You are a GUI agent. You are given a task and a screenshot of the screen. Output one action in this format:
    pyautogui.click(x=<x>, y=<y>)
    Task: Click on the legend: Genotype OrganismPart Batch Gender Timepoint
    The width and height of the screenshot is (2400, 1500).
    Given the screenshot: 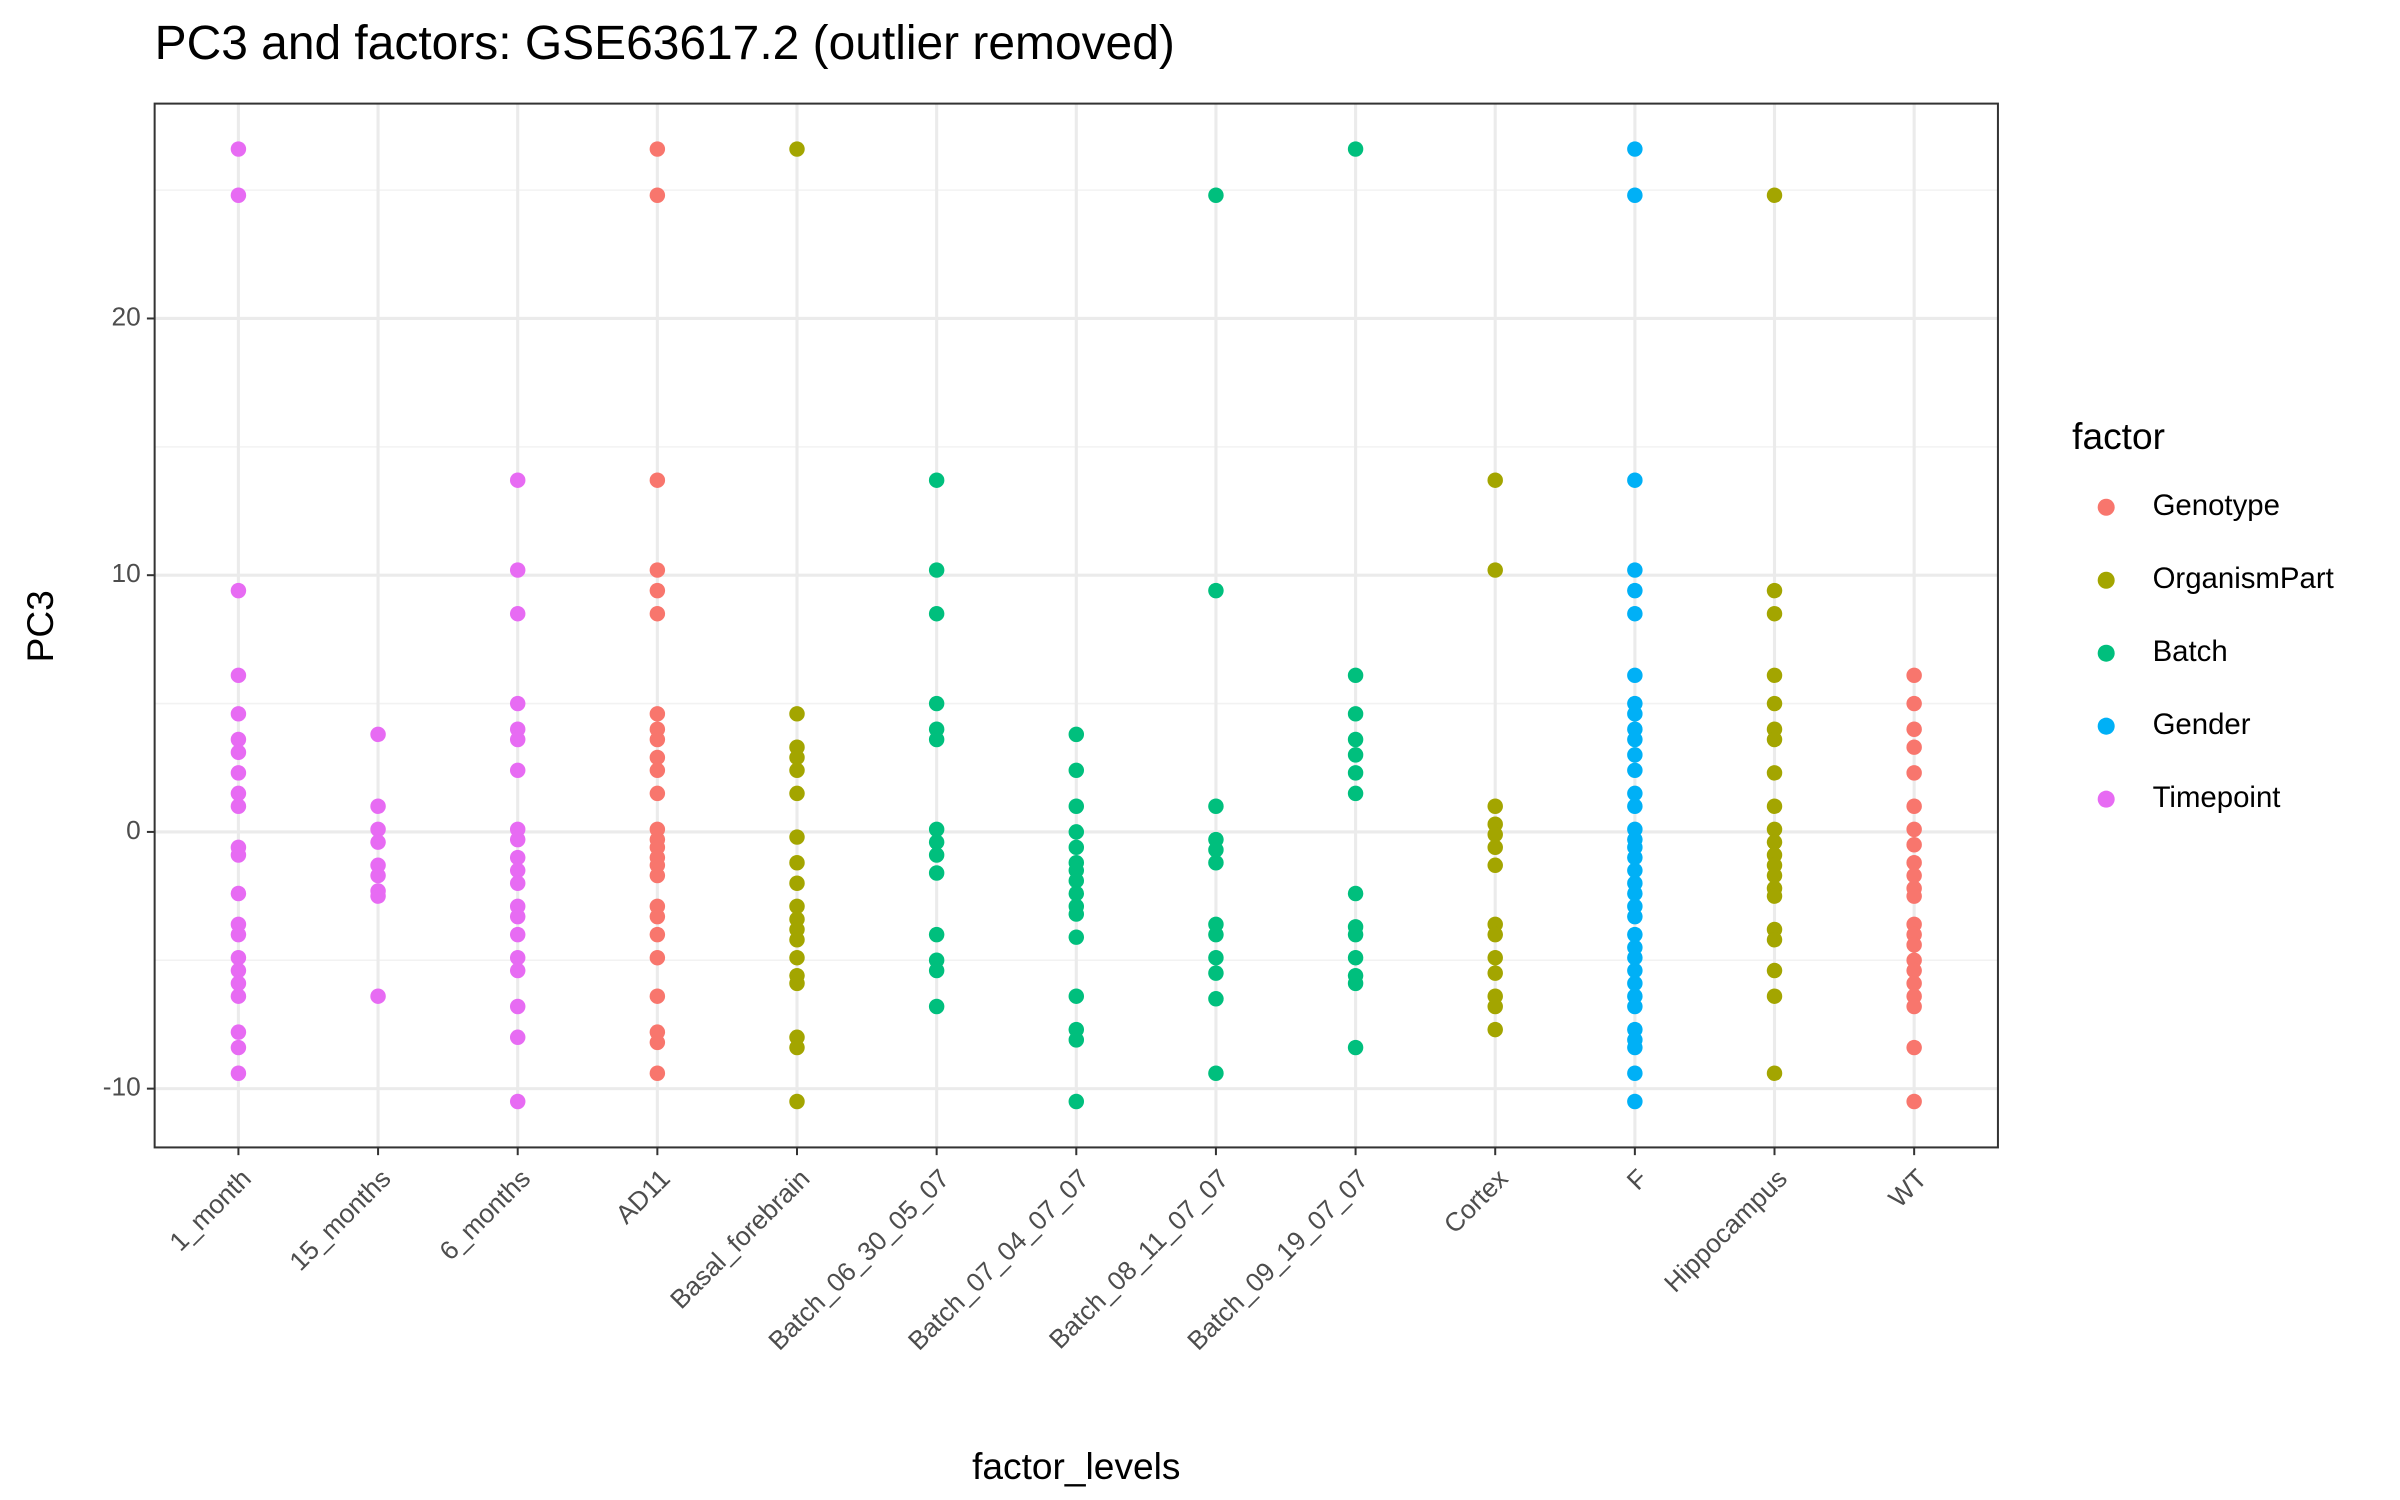 What is the action you would take?
    pyautogui.click(x=2215, y=651)
    